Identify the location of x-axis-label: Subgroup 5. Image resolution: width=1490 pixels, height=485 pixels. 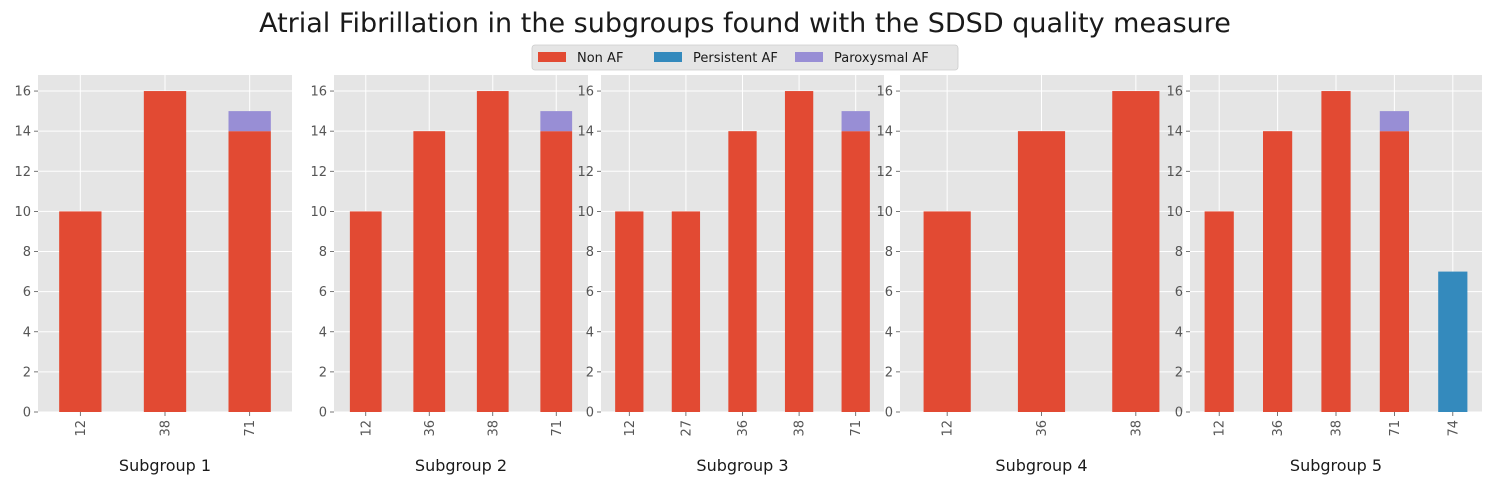
(1336, 465).